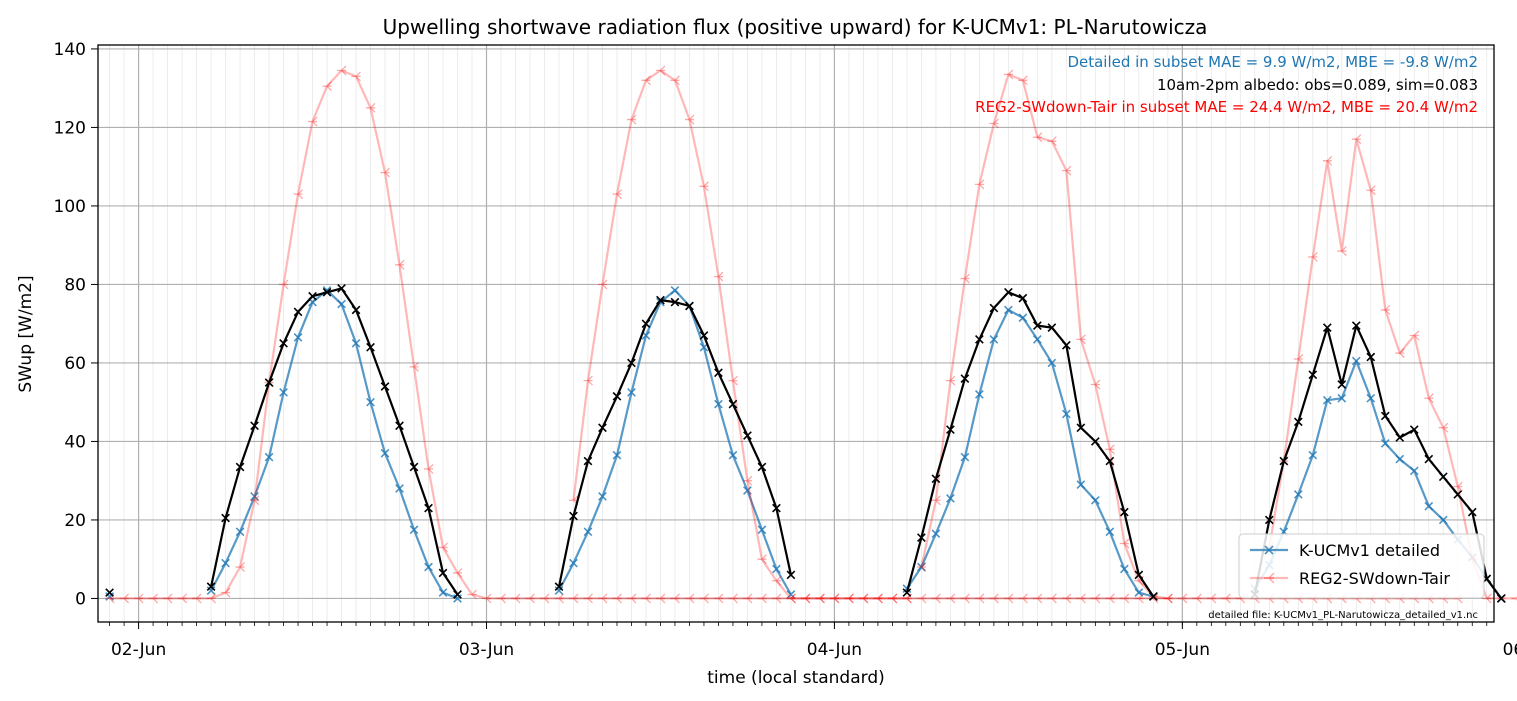 This screenshot has width=1517, height=701. What do you see at coordinates (138, 650) in the screenshot?
I see `x-tick-label: 02-Jun` at bounding box center [138, 650].